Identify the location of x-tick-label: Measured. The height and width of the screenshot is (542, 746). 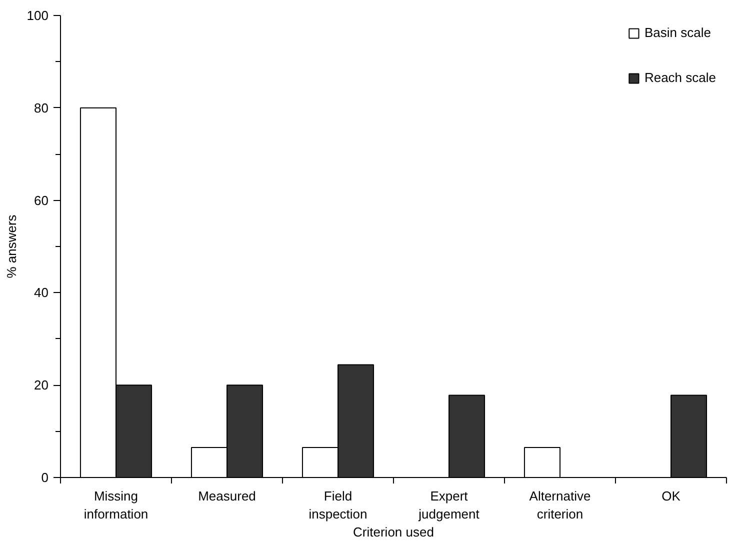
(227, 496).